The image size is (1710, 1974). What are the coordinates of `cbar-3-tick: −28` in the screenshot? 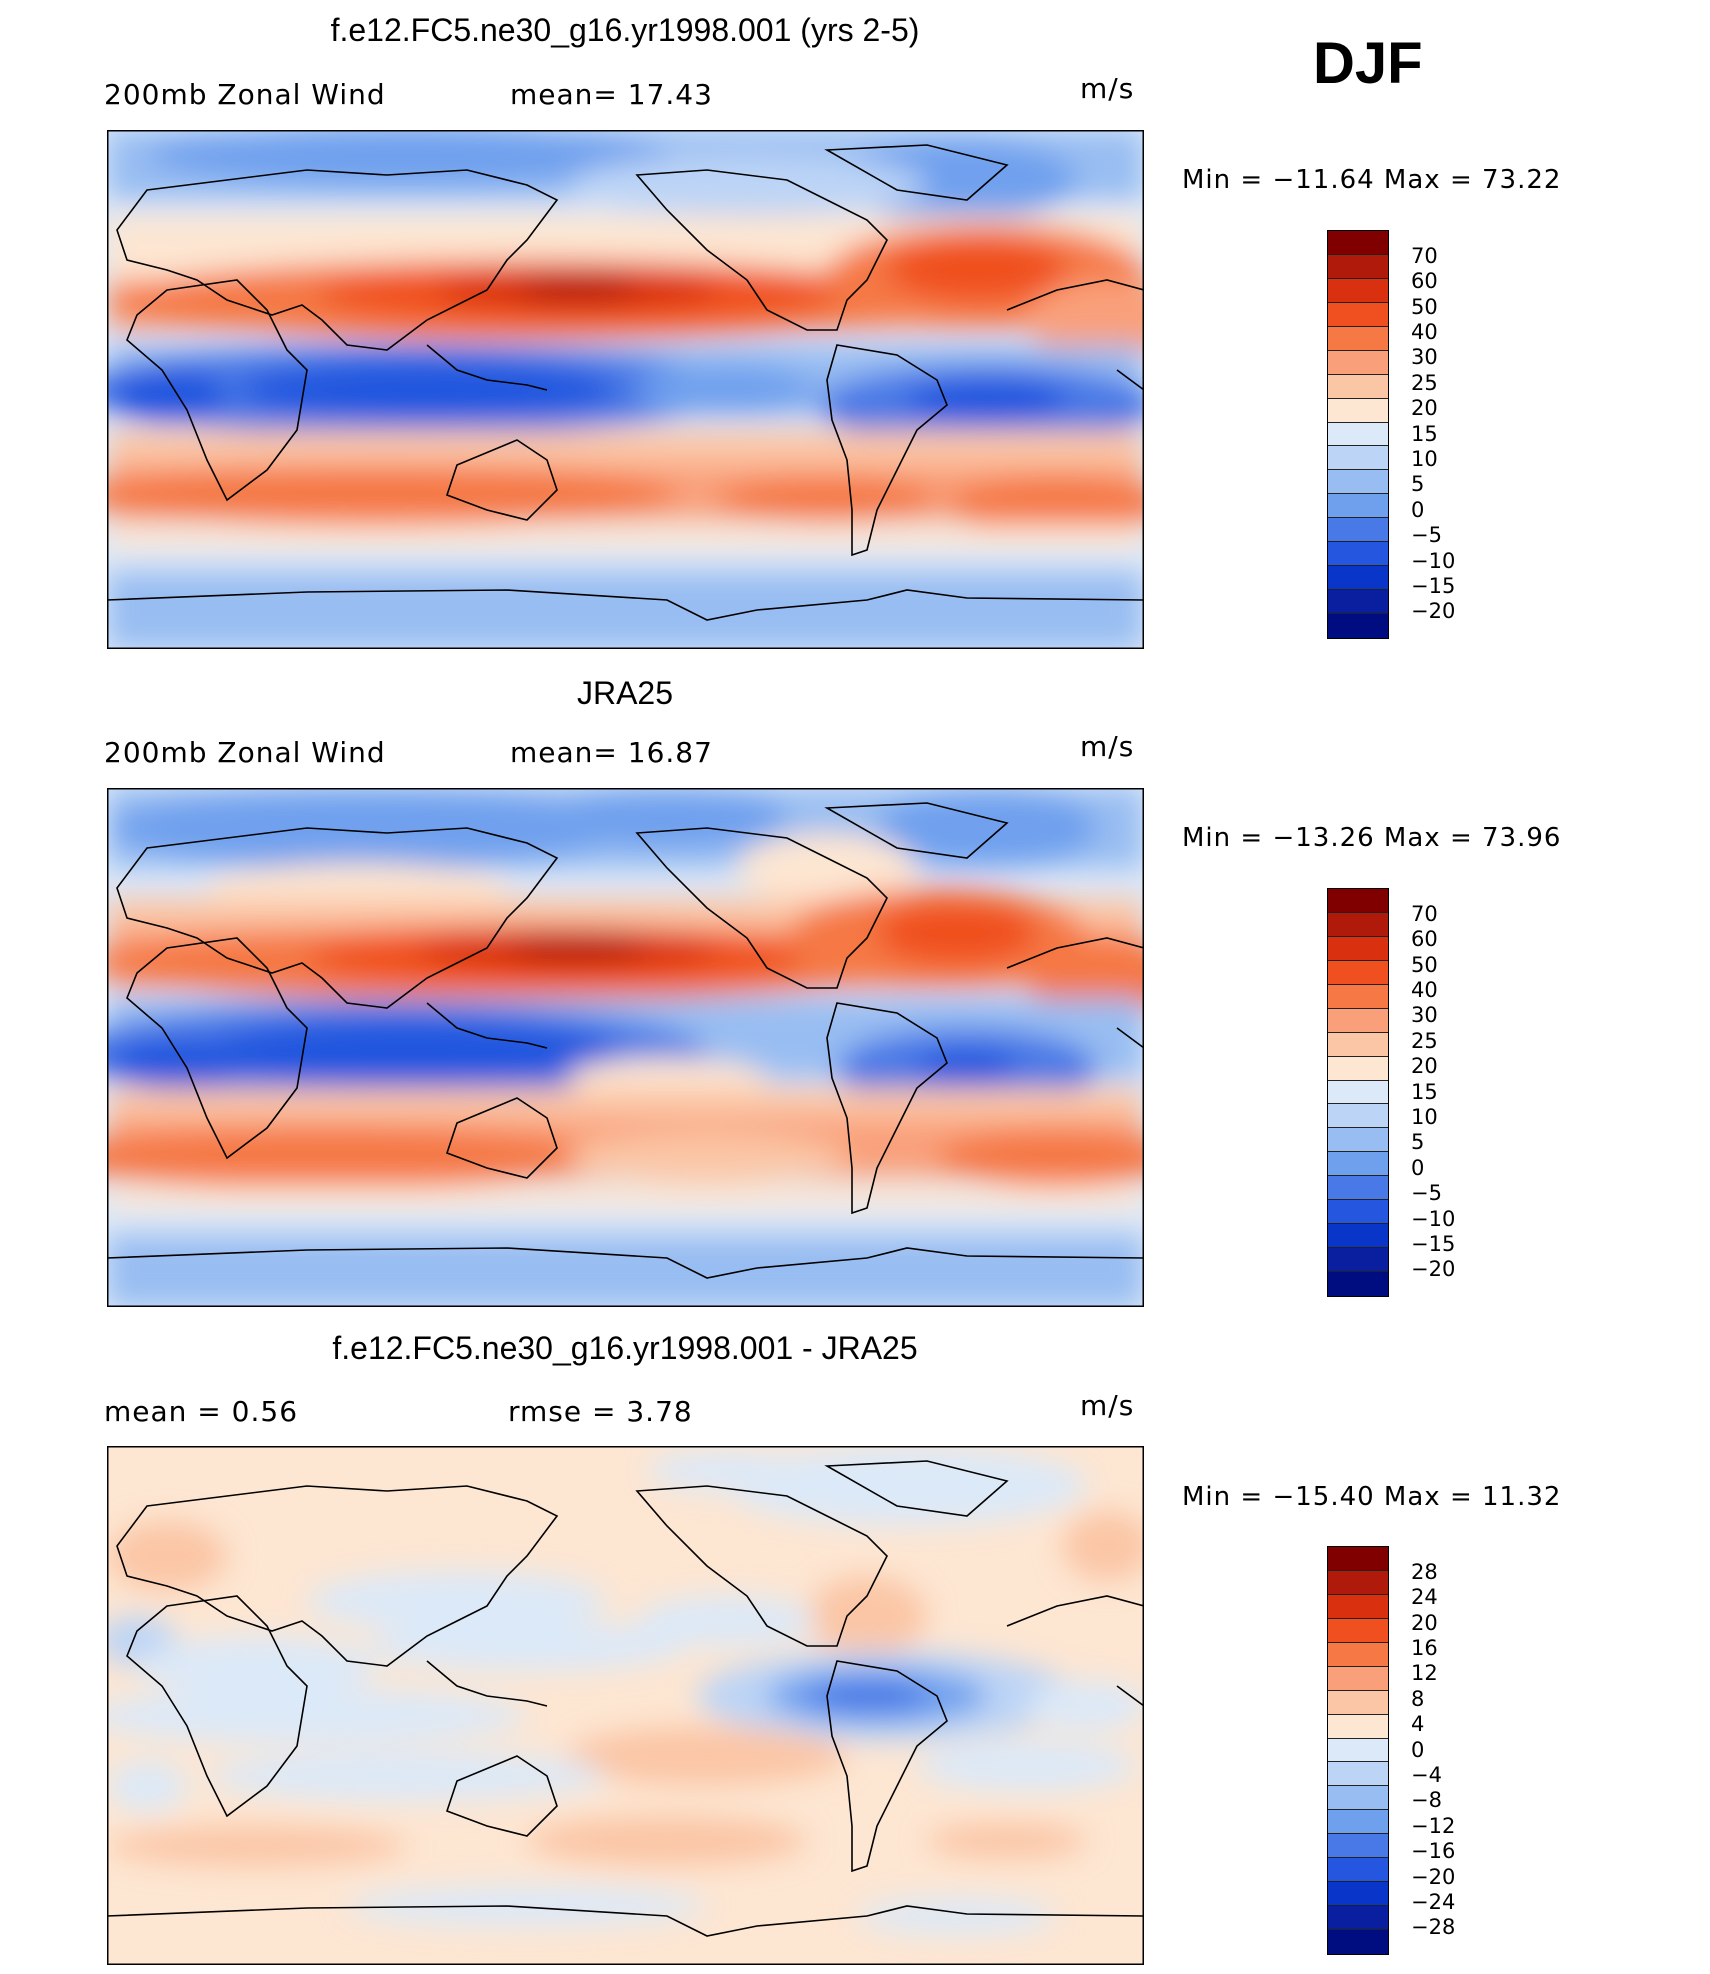 It's located at (1433, 1927).